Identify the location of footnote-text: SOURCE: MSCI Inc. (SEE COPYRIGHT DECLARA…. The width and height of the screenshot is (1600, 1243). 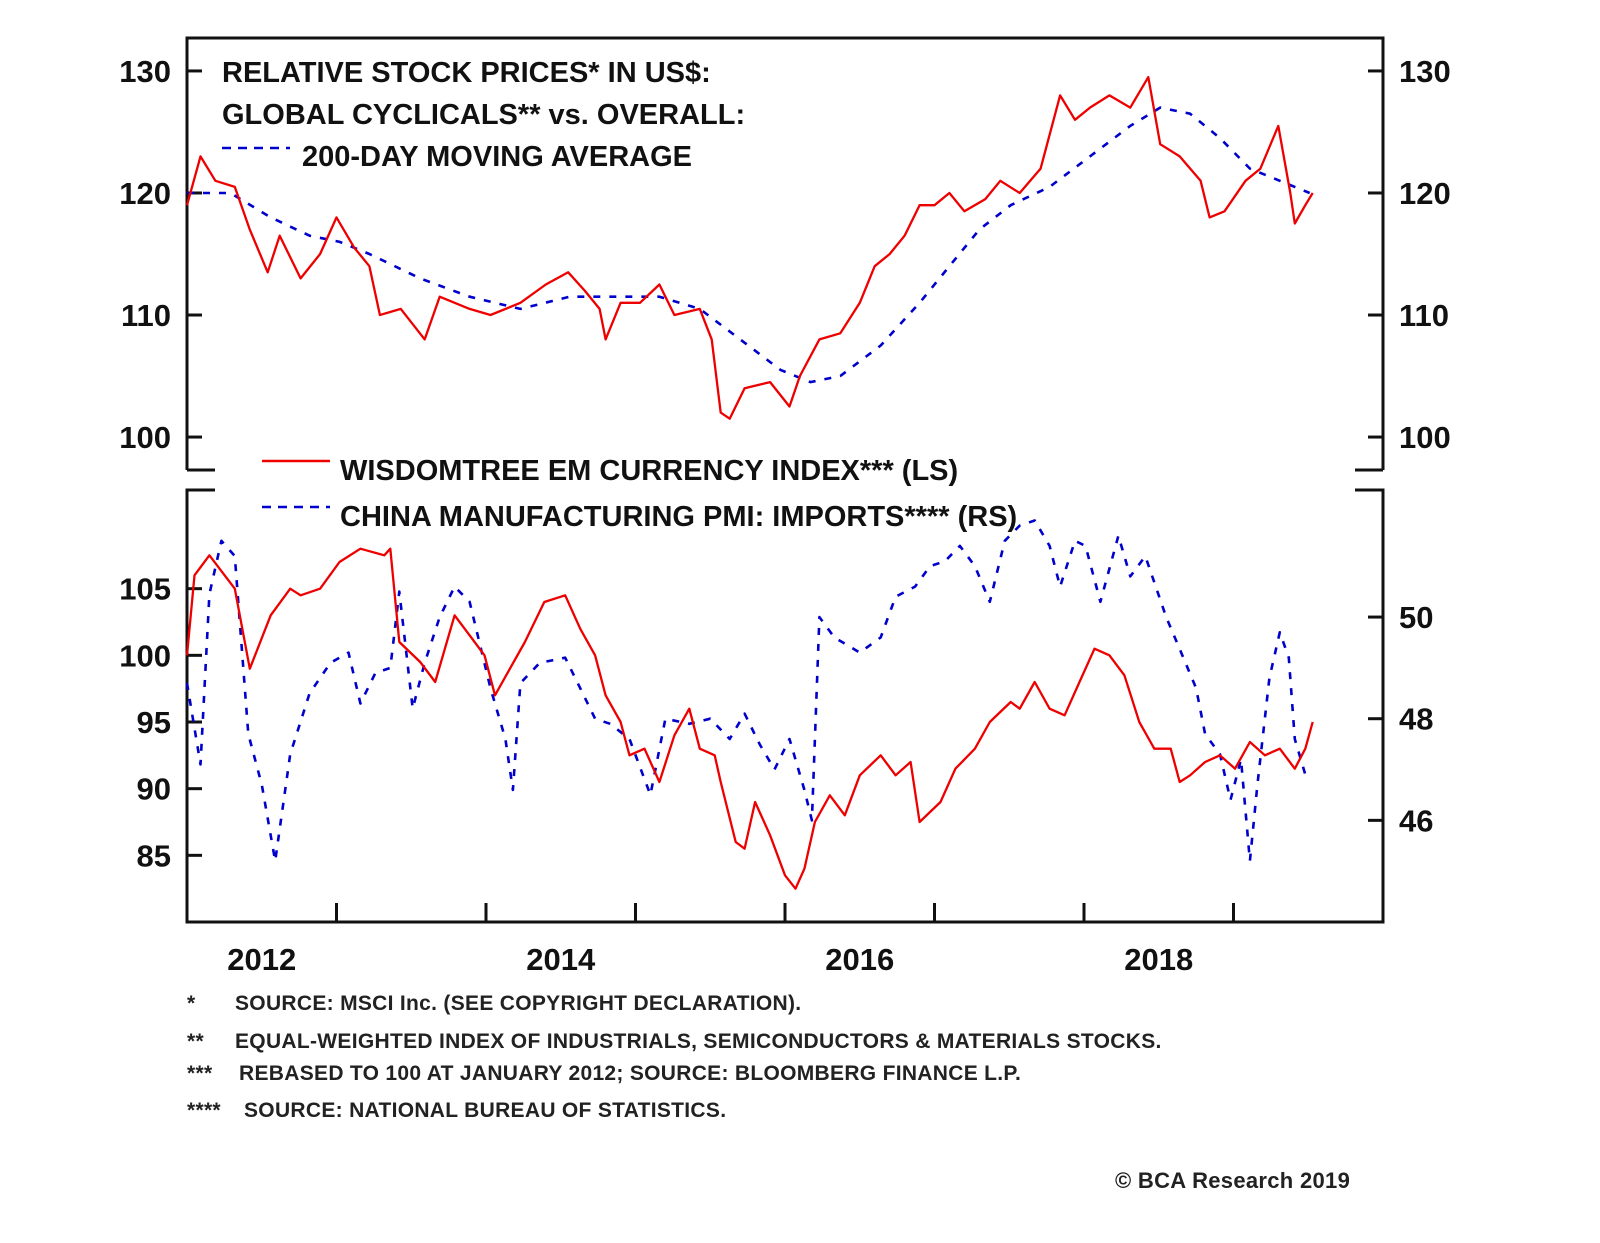
(518, 1003).